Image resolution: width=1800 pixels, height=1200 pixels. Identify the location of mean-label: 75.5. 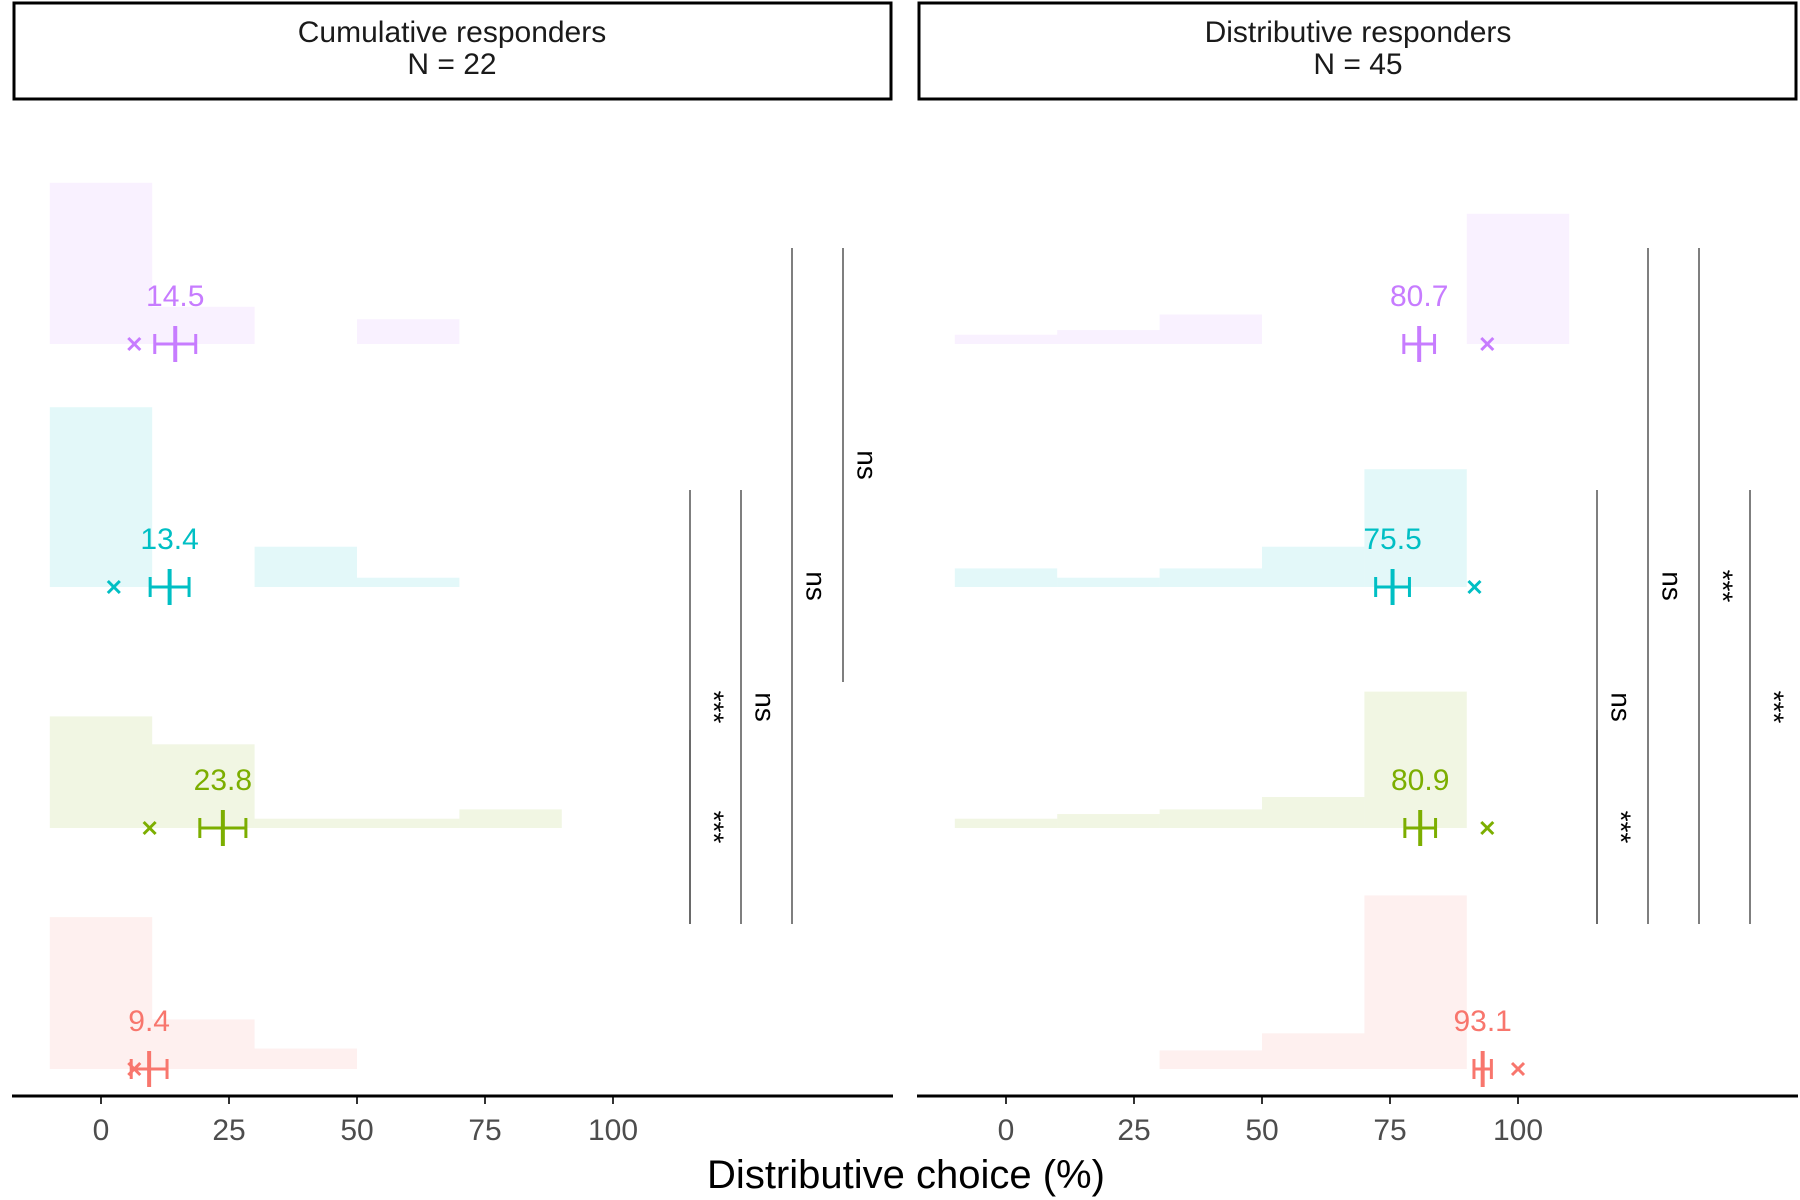
(1392, 539).